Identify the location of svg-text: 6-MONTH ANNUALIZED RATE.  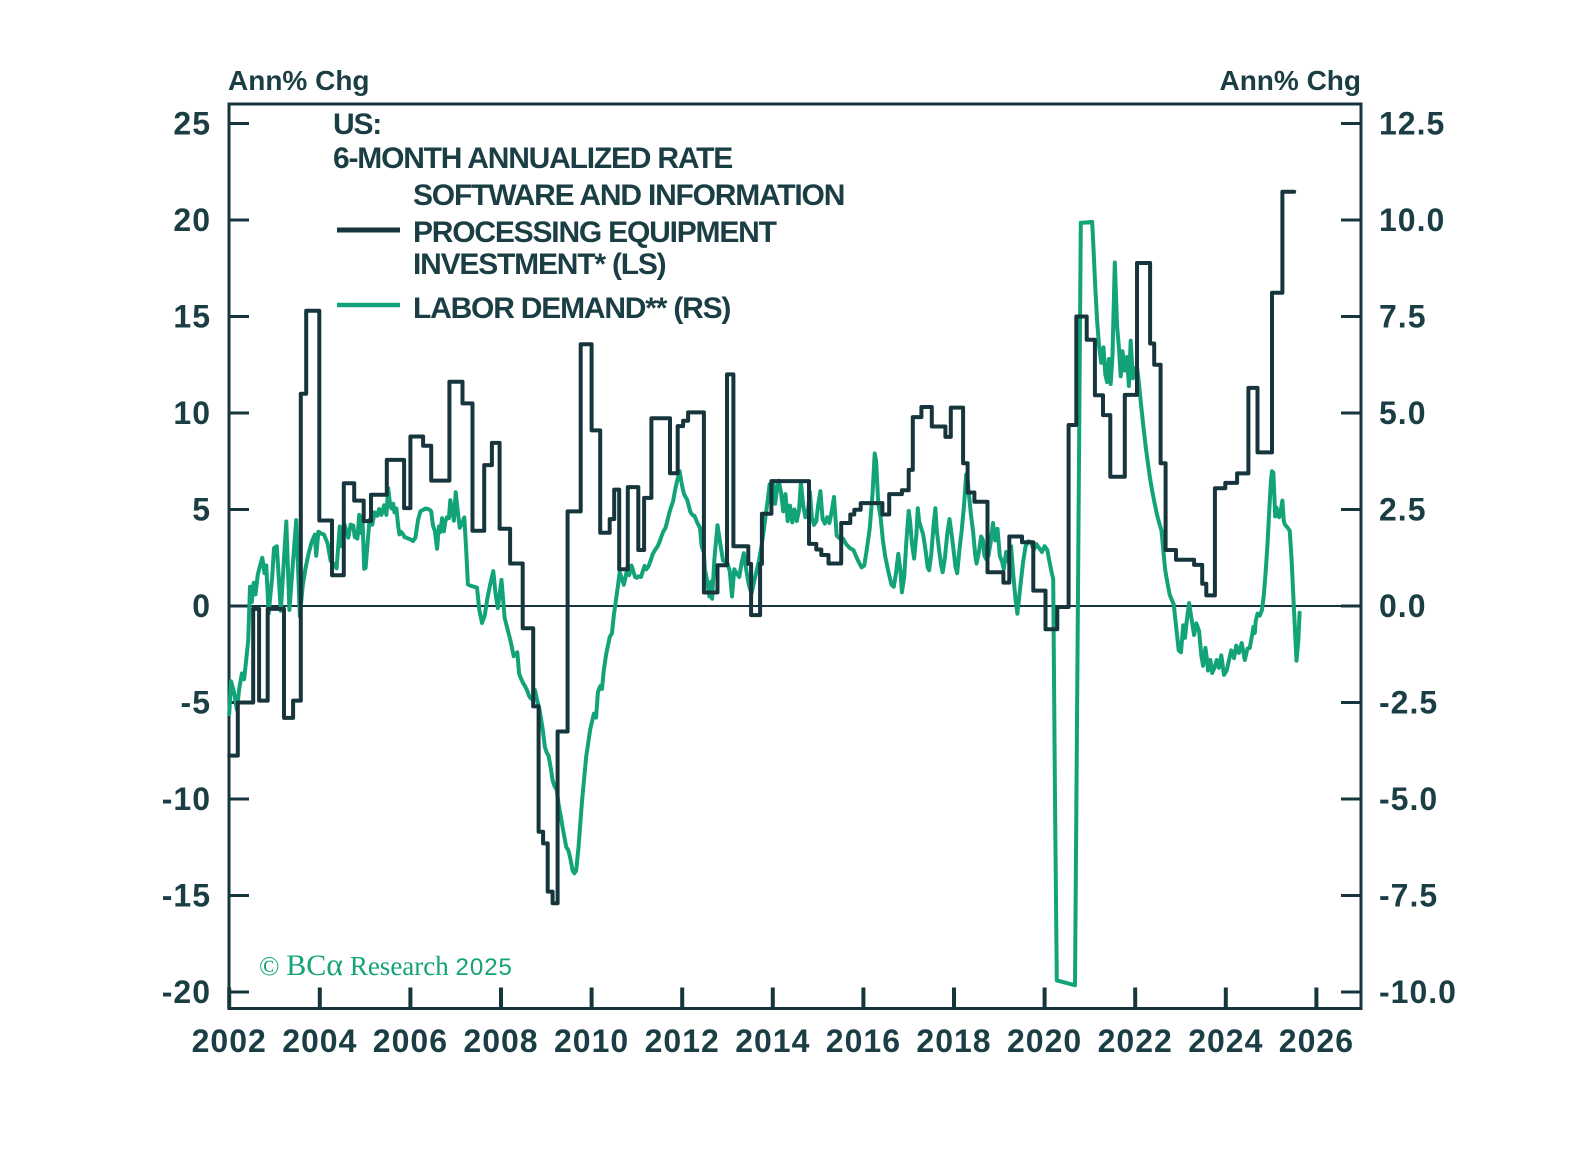
(532, 158).